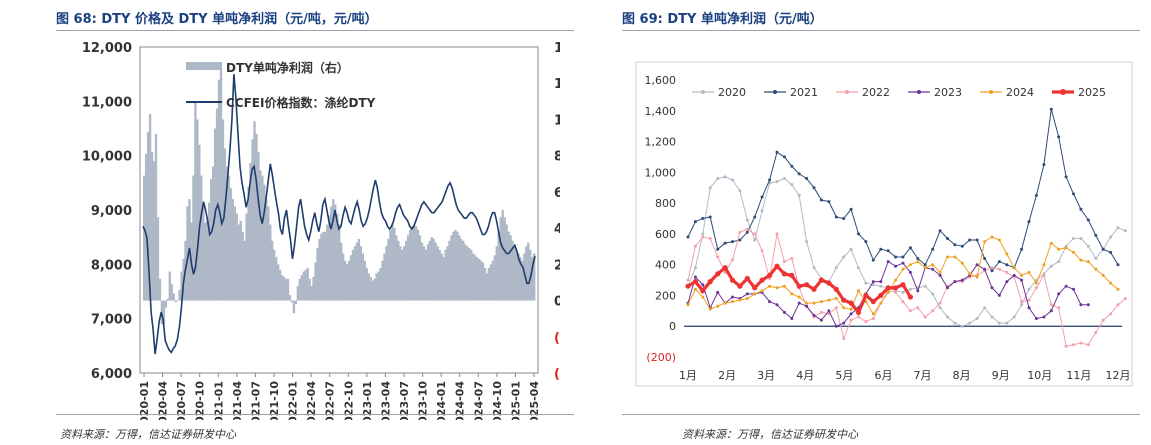 The width and height of the screenshot is (1151, 445). Describe the element at coordinates (204, 66) in the screenshot. I see `legend-swatch-profit` at that location.